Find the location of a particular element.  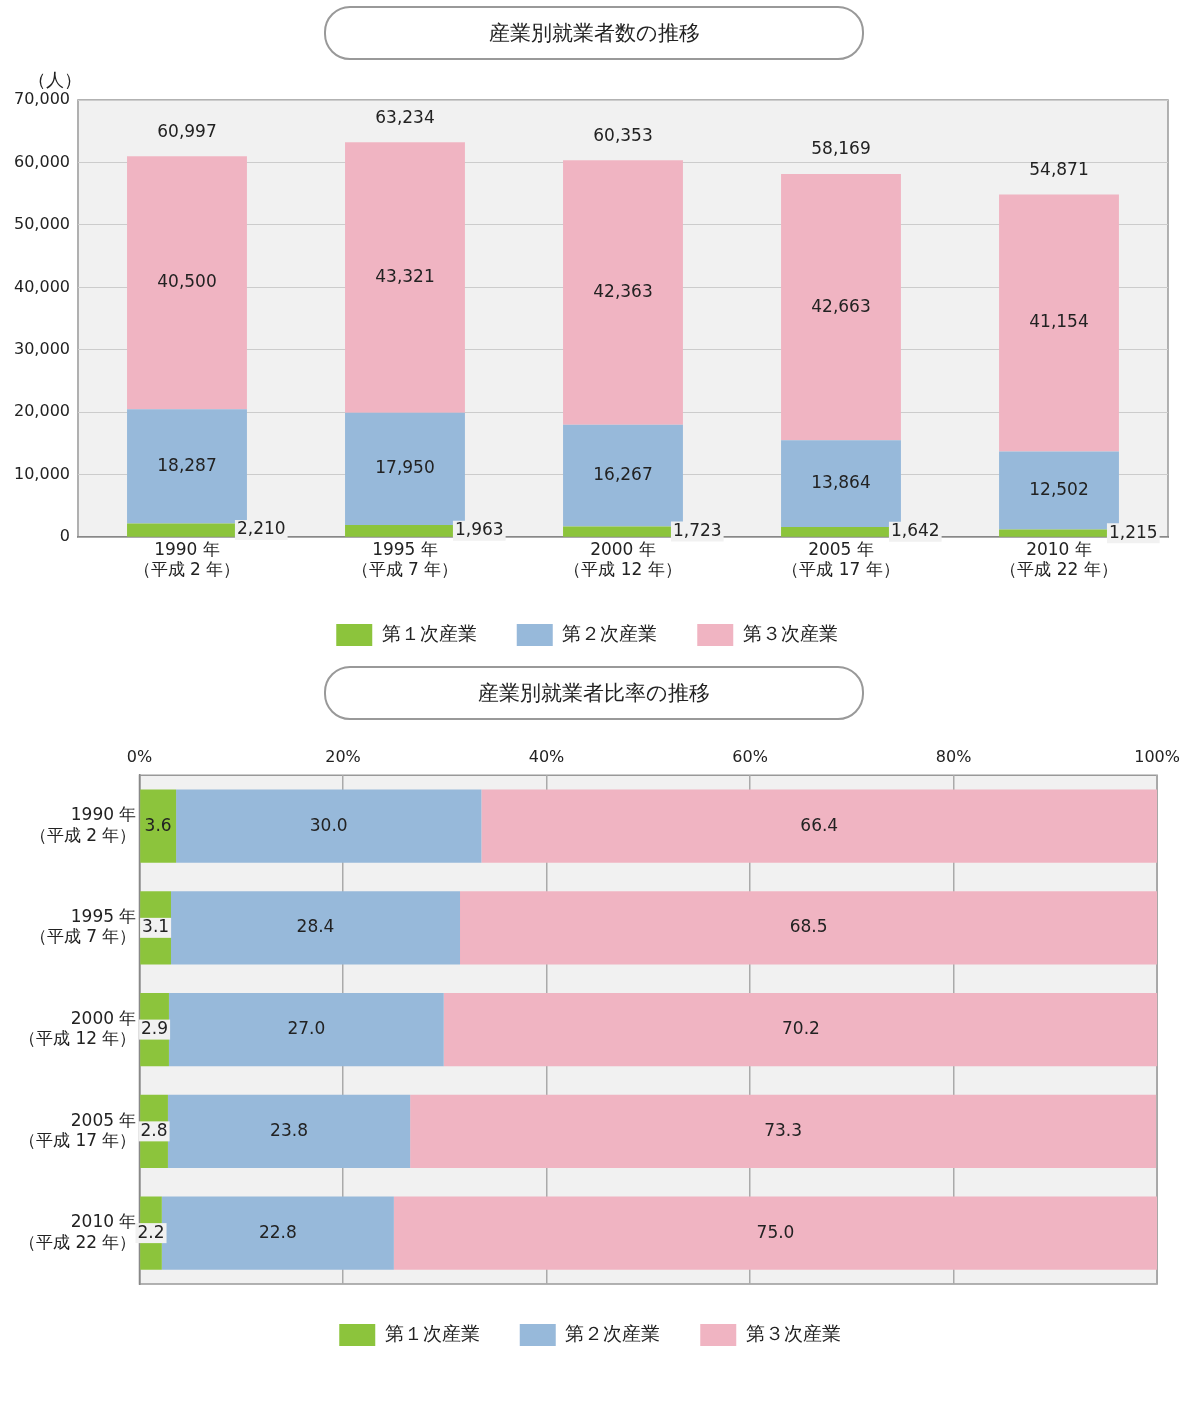

x-tick-label: 0% is located at coordinates (139, 756).